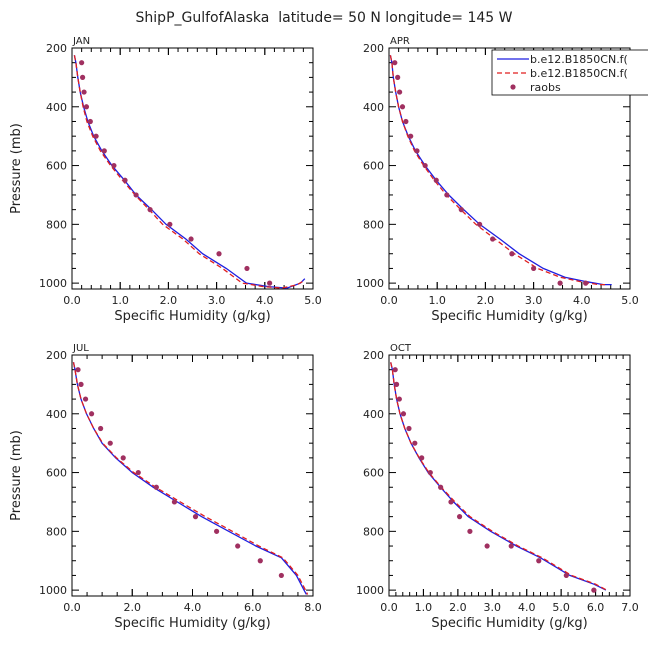 This screenshot has width=648, height=649. Describe the element at coordinates (81, 41) in the screenshot. I see `panel-label: JAN` at that location.